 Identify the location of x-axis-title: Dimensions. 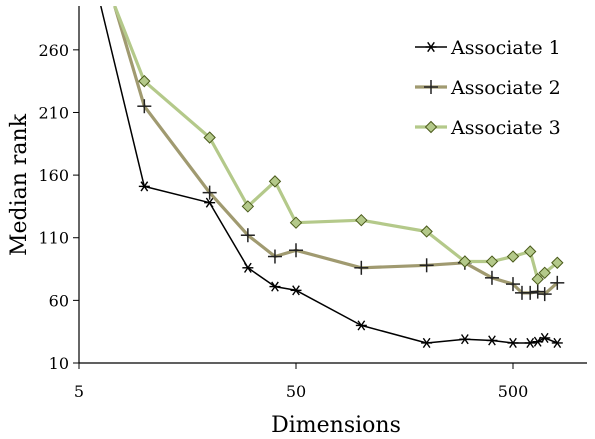
(336, 425).